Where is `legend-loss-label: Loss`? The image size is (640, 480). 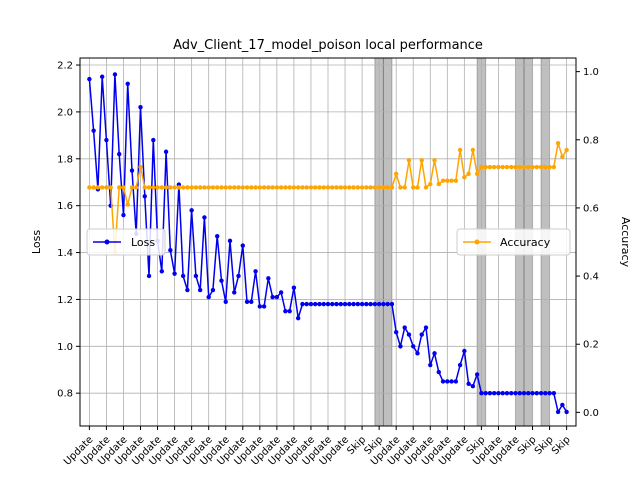 legend-loss-label: Loss is located at coordinates (143, 242).